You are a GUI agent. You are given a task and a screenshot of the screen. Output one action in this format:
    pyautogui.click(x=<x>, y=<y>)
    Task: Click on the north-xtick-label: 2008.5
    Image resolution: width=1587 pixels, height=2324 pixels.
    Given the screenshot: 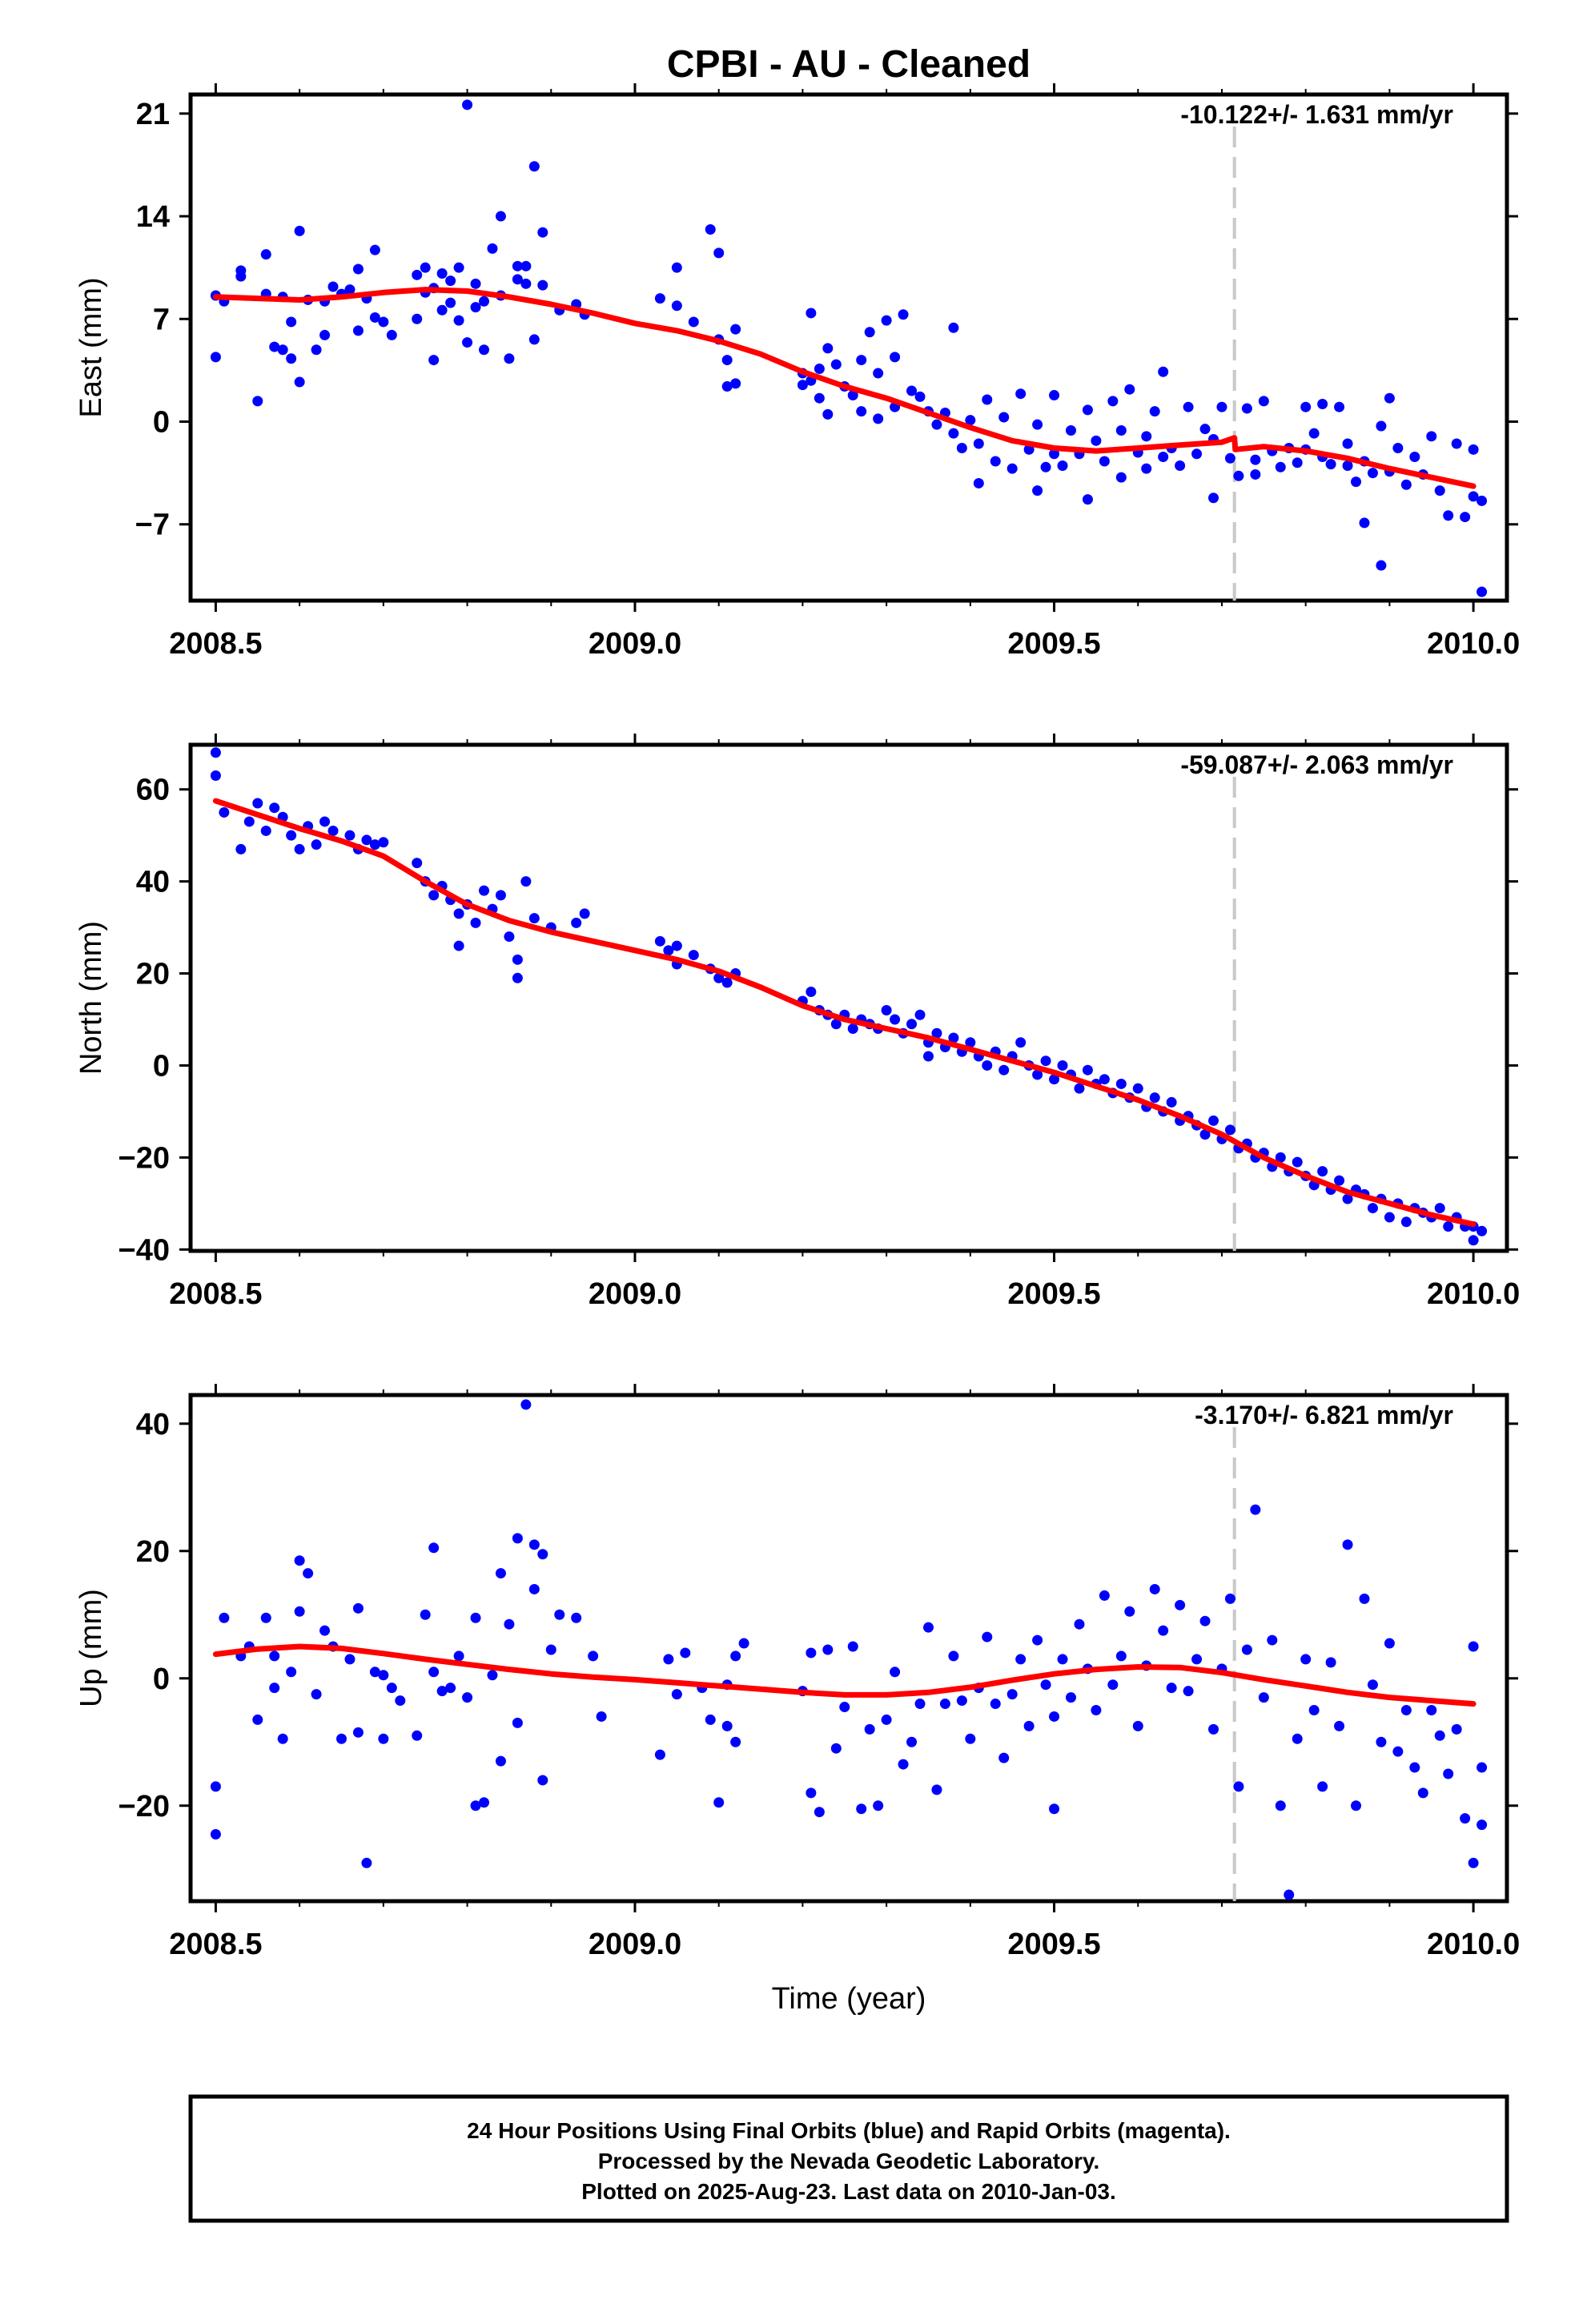 What is the action you would take?
    pyautogui.click(x=216, y=1294)
    